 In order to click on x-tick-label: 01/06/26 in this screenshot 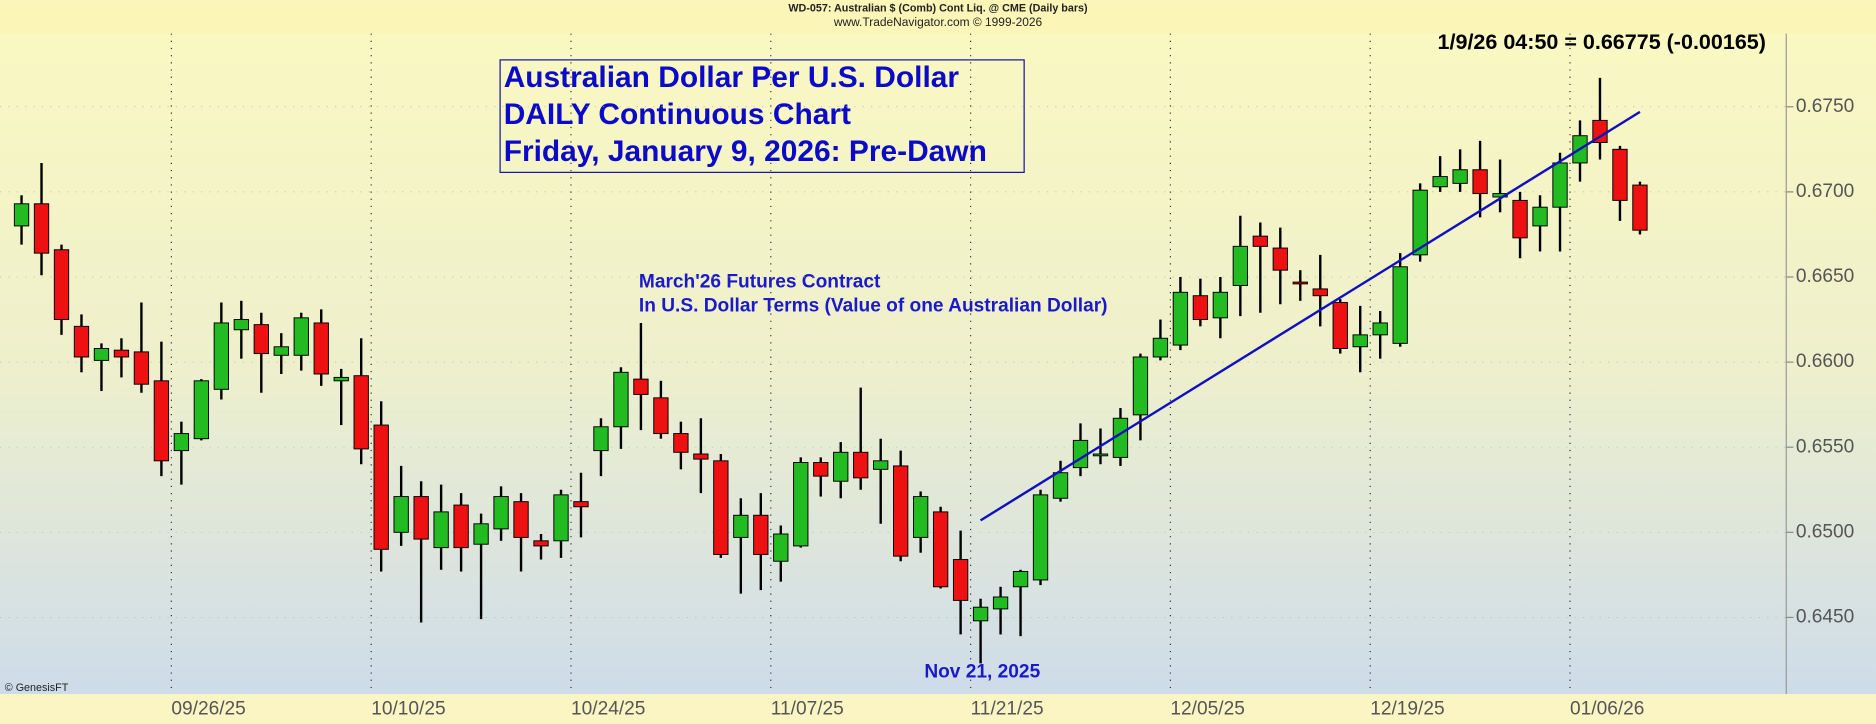, I will do `click(1607, 709)`.